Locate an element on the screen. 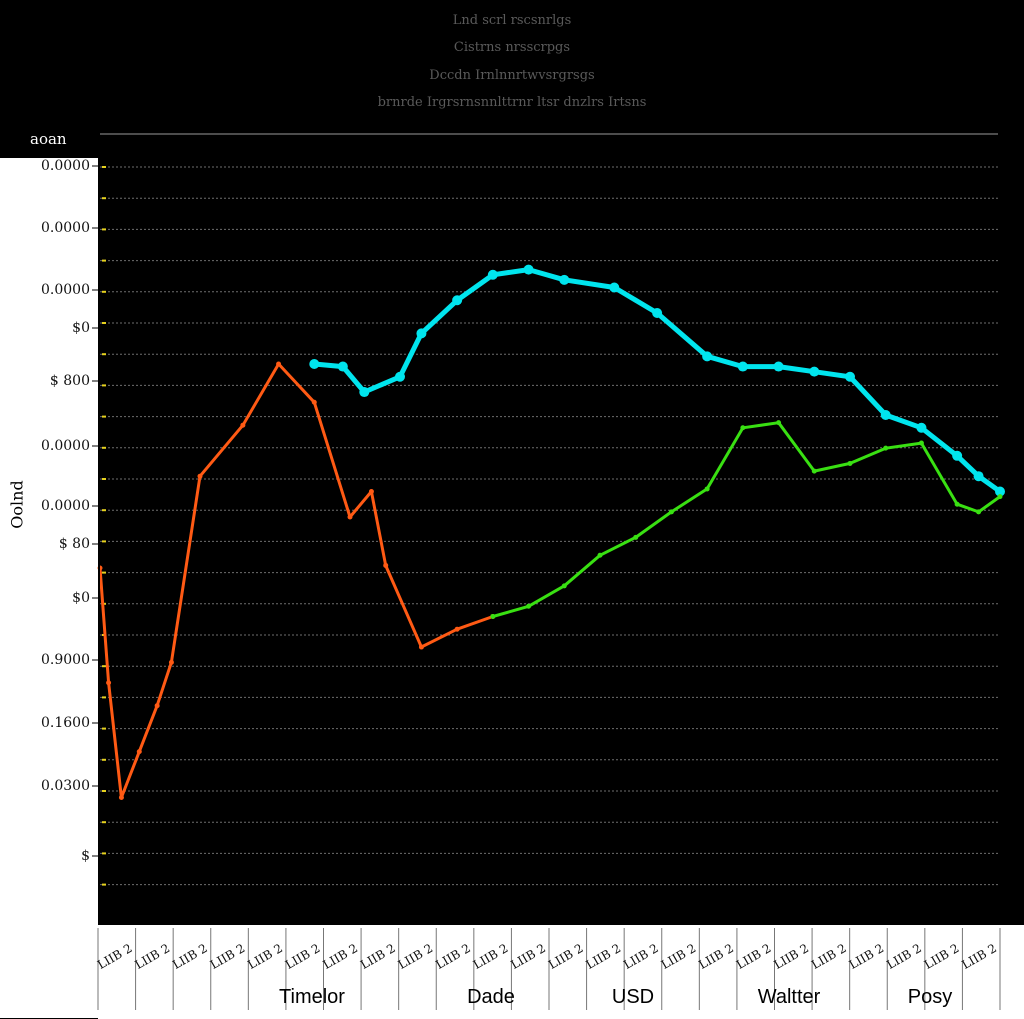 This screenshot has height=1019, width=1024. x-group-label: Timelor is located at coordinates (312, 997).